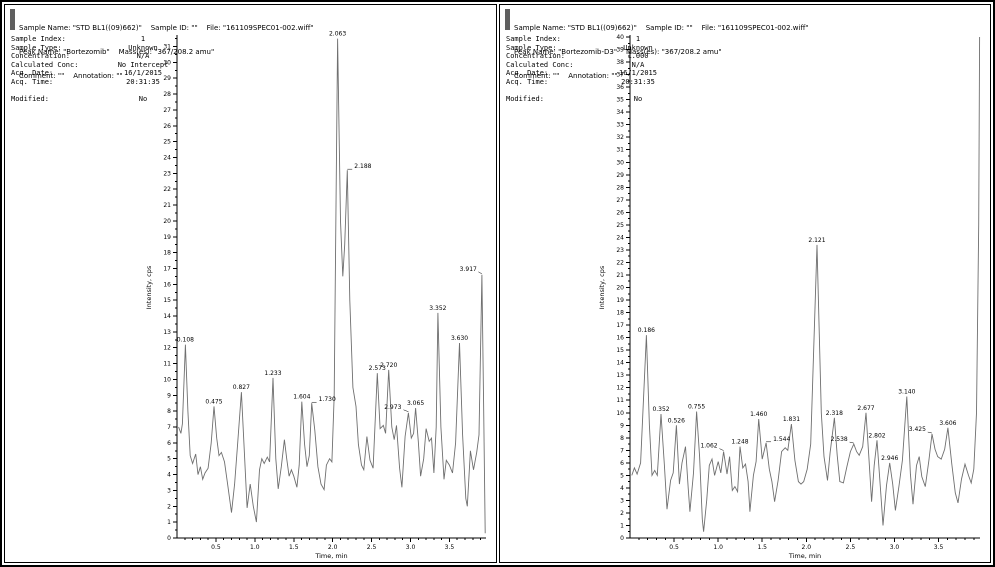 The height and width of the screenshot is (567, 995). What do you see at coordinates (167, 205) in the screenshot?
I see `y-axis-tick-label: 21` at bounding box center [167, 205].